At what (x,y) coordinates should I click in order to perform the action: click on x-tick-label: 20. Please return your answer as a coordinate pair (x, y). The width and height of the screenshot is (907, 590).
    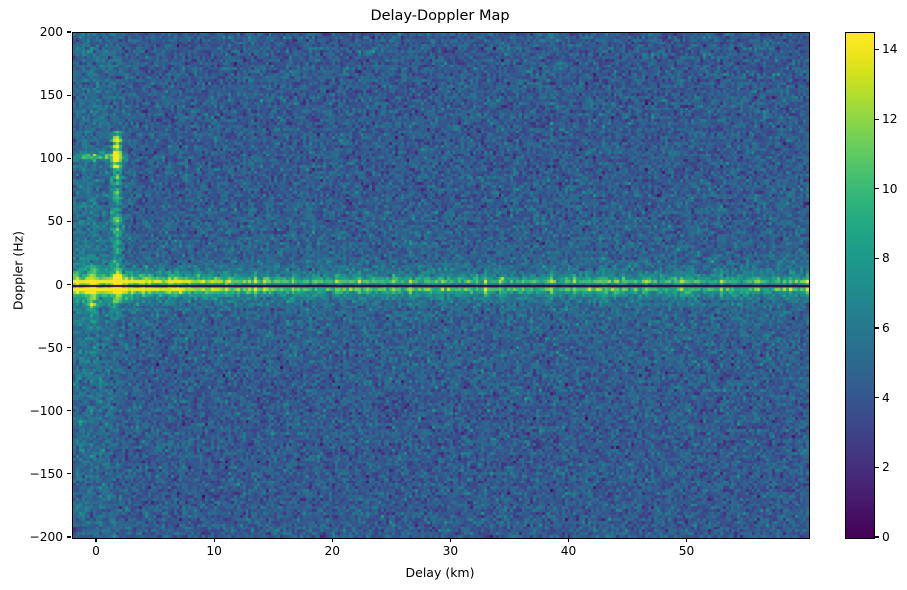
    Looking at the image, I should click on (332, 551).